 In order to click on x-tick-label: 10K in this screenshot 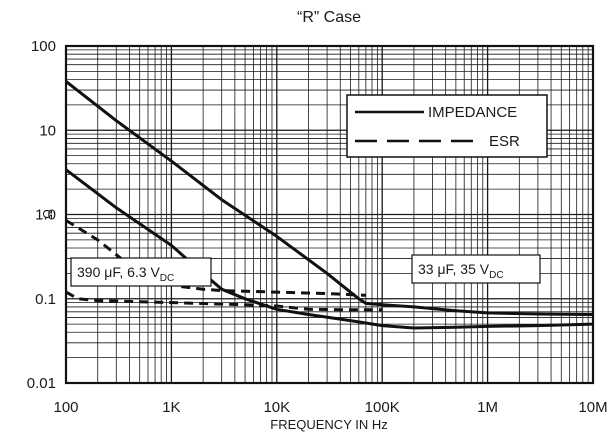, I will do `click(276, 407)`.